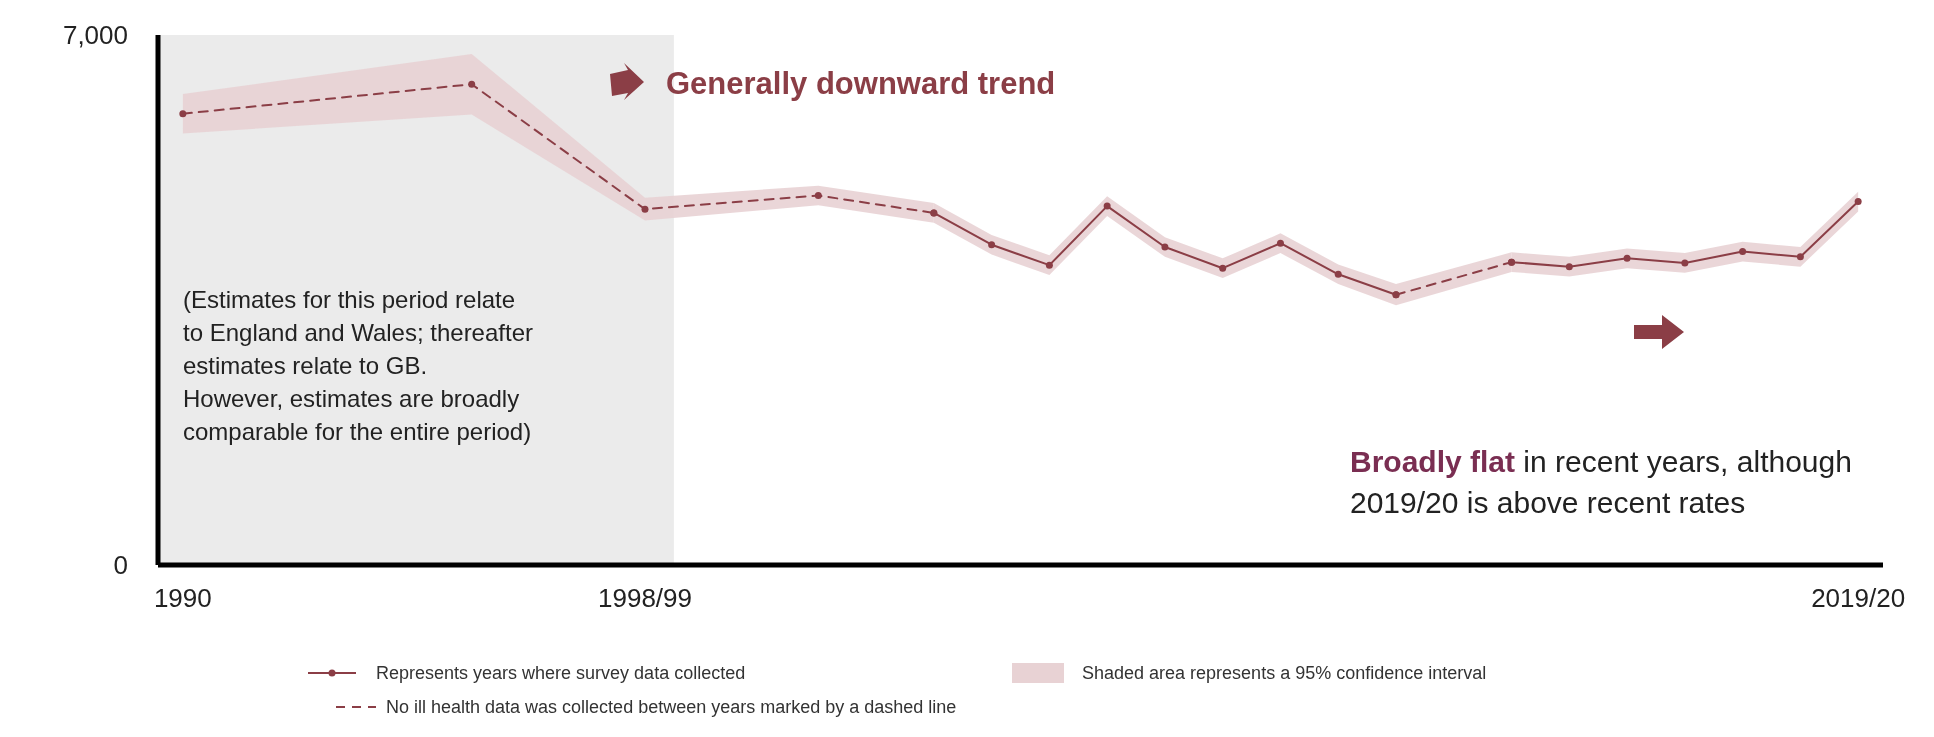  I want to click on annotation: Generally downward trend, so click(861, 83).